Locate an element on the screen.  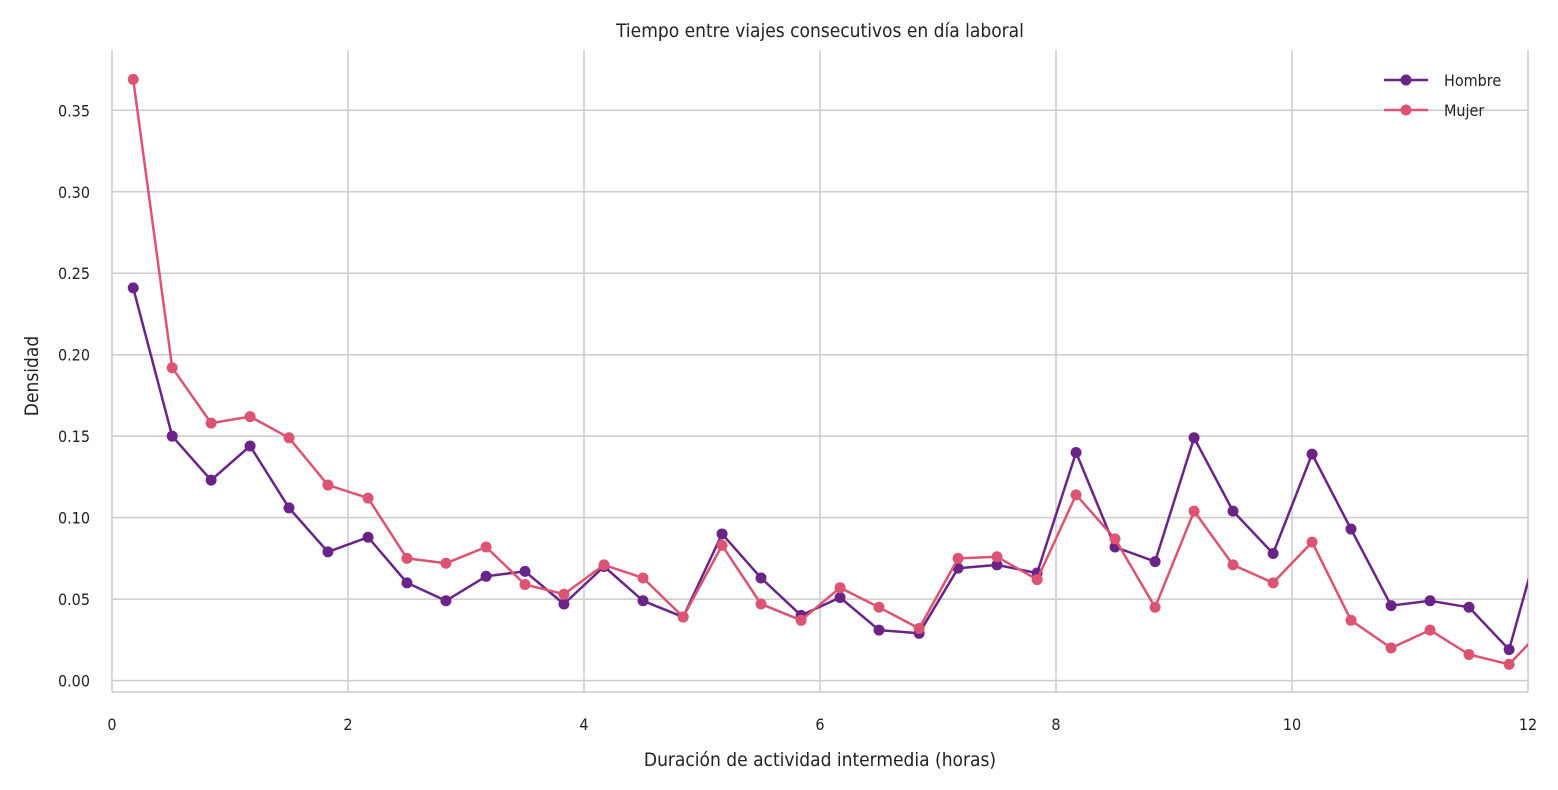
x-tick-label: 6 is located at coordinates (819, 724).